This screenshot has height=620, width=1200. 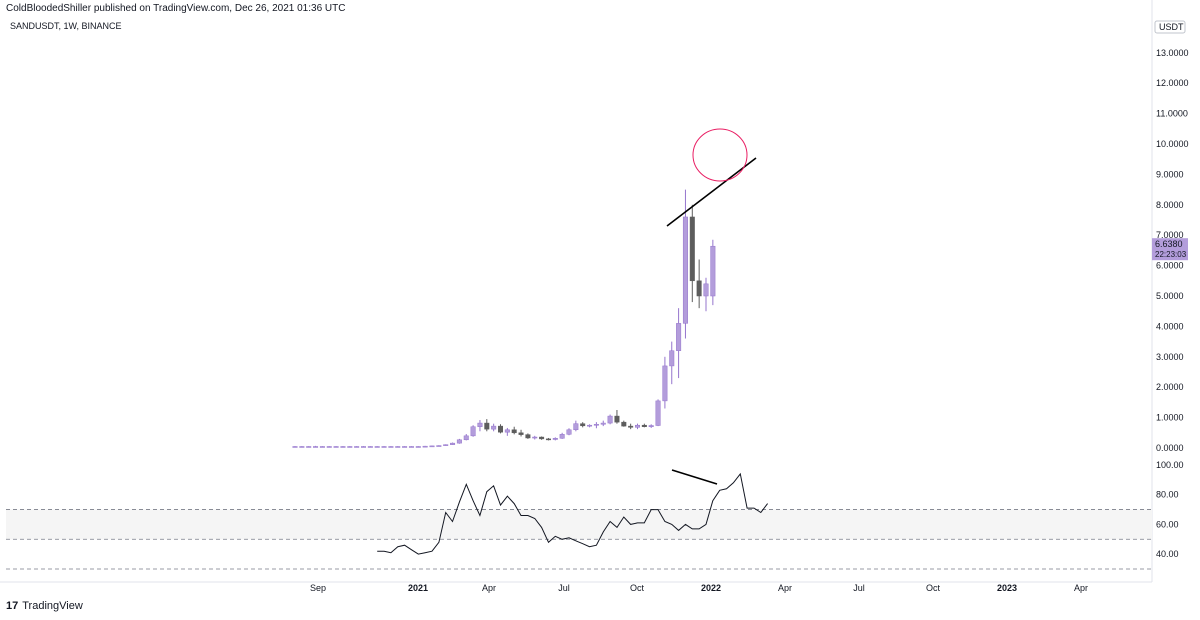 What do you see at coordinates (1170, 465) in the screenshot?
I see `rsi-axis-tick-label: 100.00` at bounding box center [1170, 465].